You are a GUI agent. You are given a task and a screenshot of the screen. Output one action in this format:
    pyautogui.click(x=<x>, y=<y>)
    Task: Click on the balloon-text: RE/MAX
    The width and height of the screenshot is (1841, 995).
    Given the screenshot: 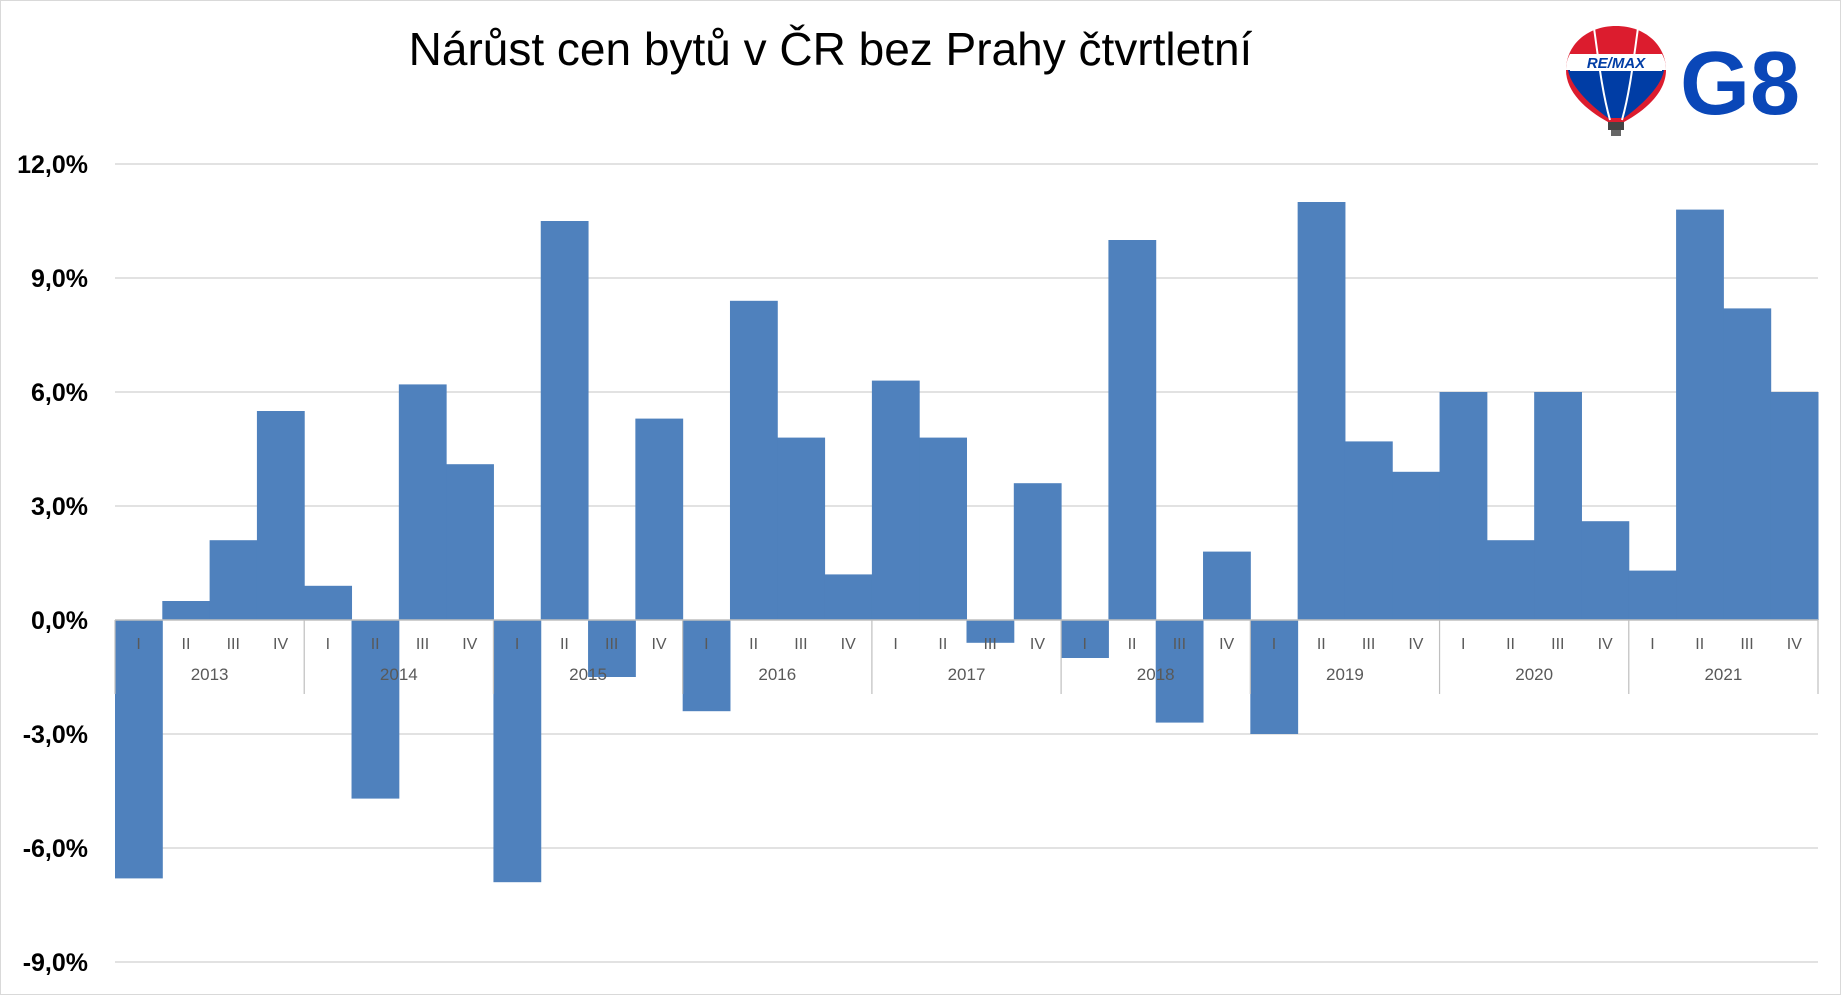 What is the action you would take?
    pyautogui.click(x=1616, y=63)
    